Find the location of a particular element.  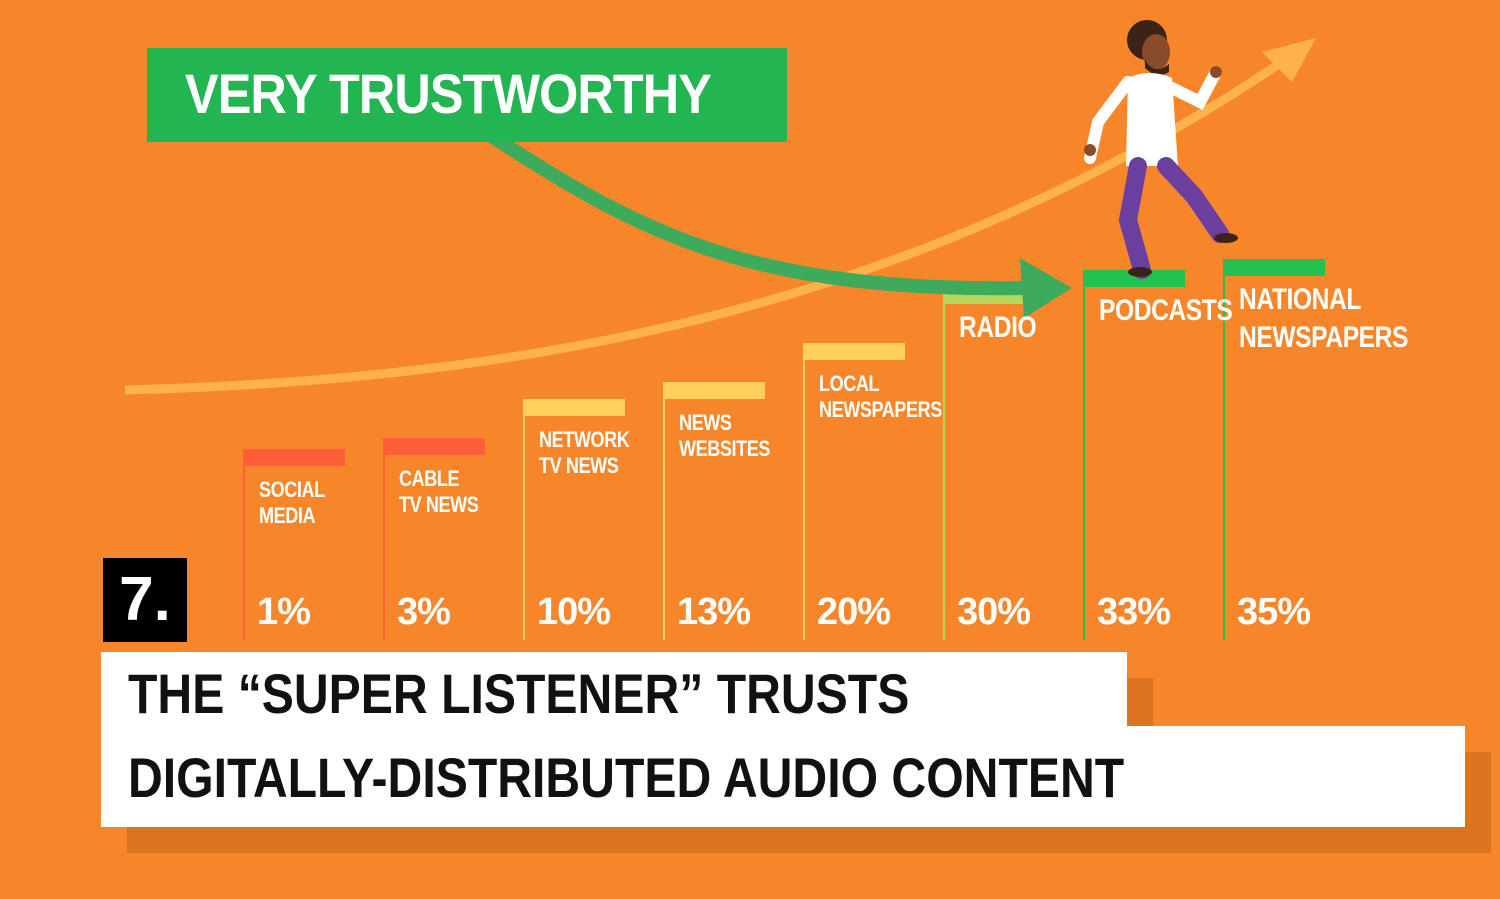

category-label-line: NETWORK is located at coordinates (584, 439).